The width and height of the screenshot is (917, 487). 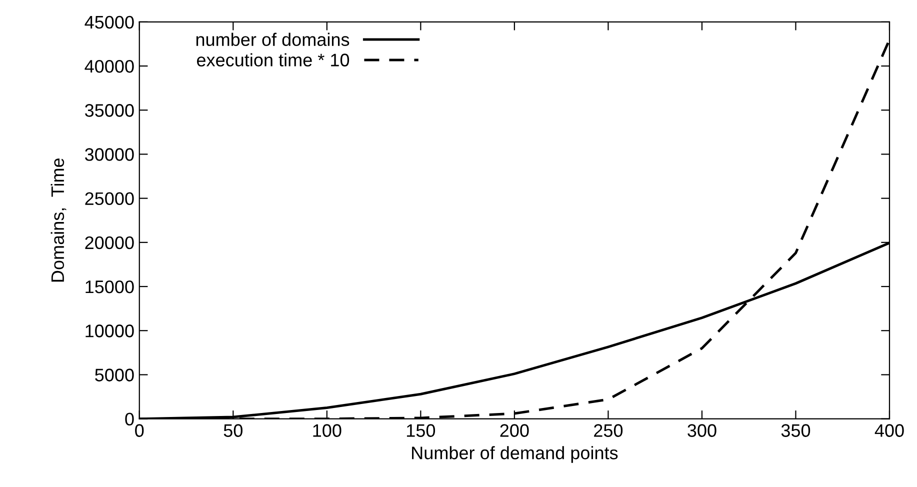 What do you see at coordinates (327, 430) in the screenshot?
I see `x-tick-label: 100` at bounding box center [327, 430].